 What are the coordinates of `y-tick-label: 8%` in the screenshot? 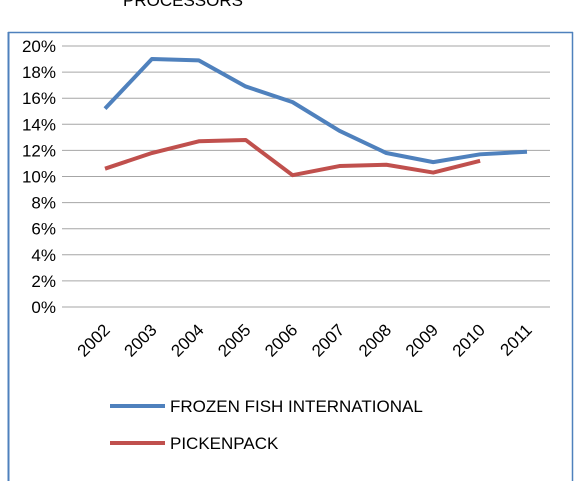 It's located at (43, 203).